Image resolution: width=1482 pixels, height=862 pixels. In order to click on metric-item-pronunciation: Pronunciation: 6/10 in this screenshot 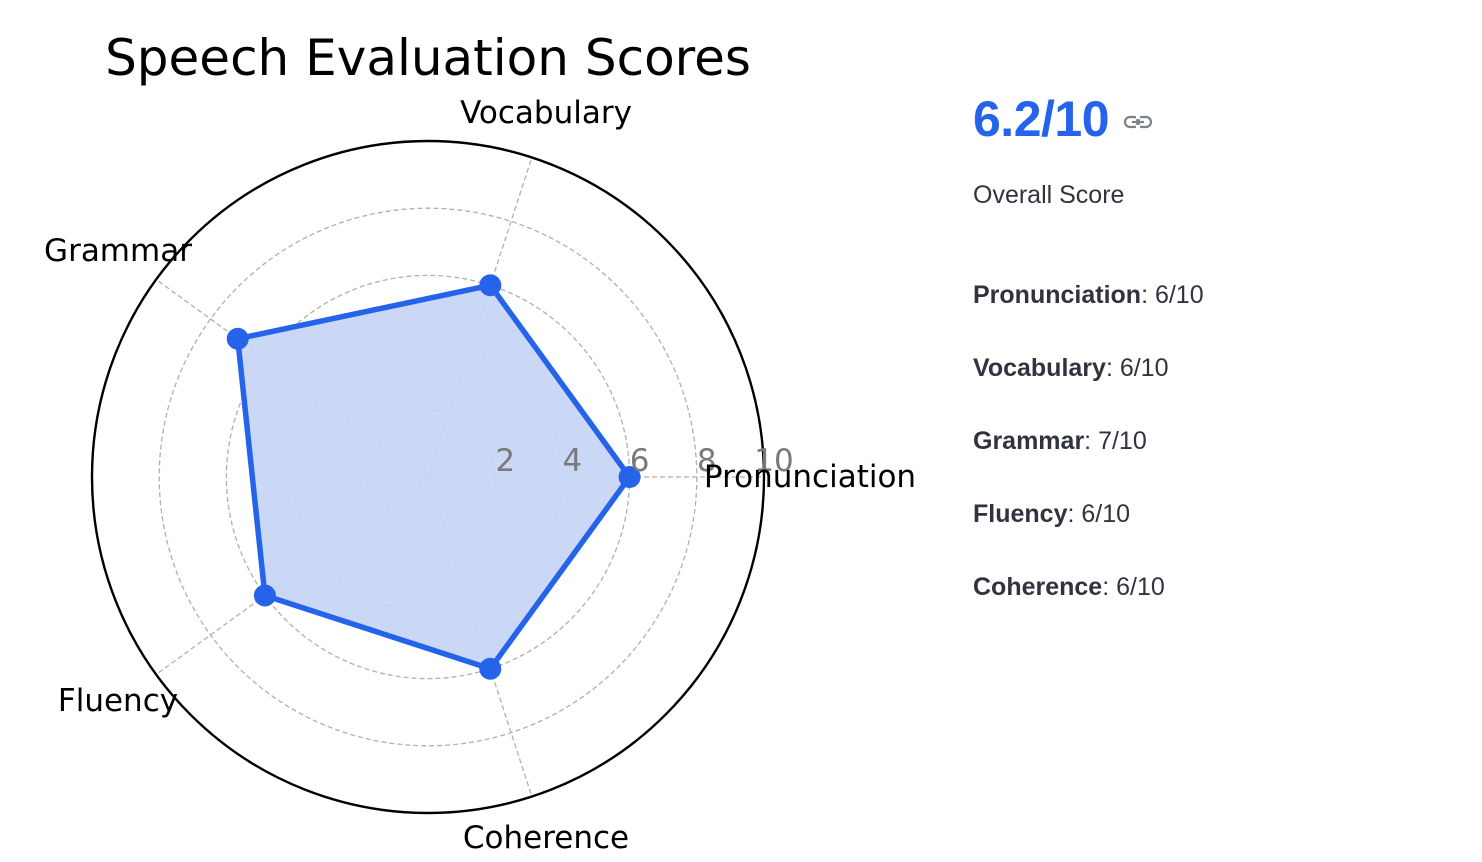, I will do `click(1213, 316)`.